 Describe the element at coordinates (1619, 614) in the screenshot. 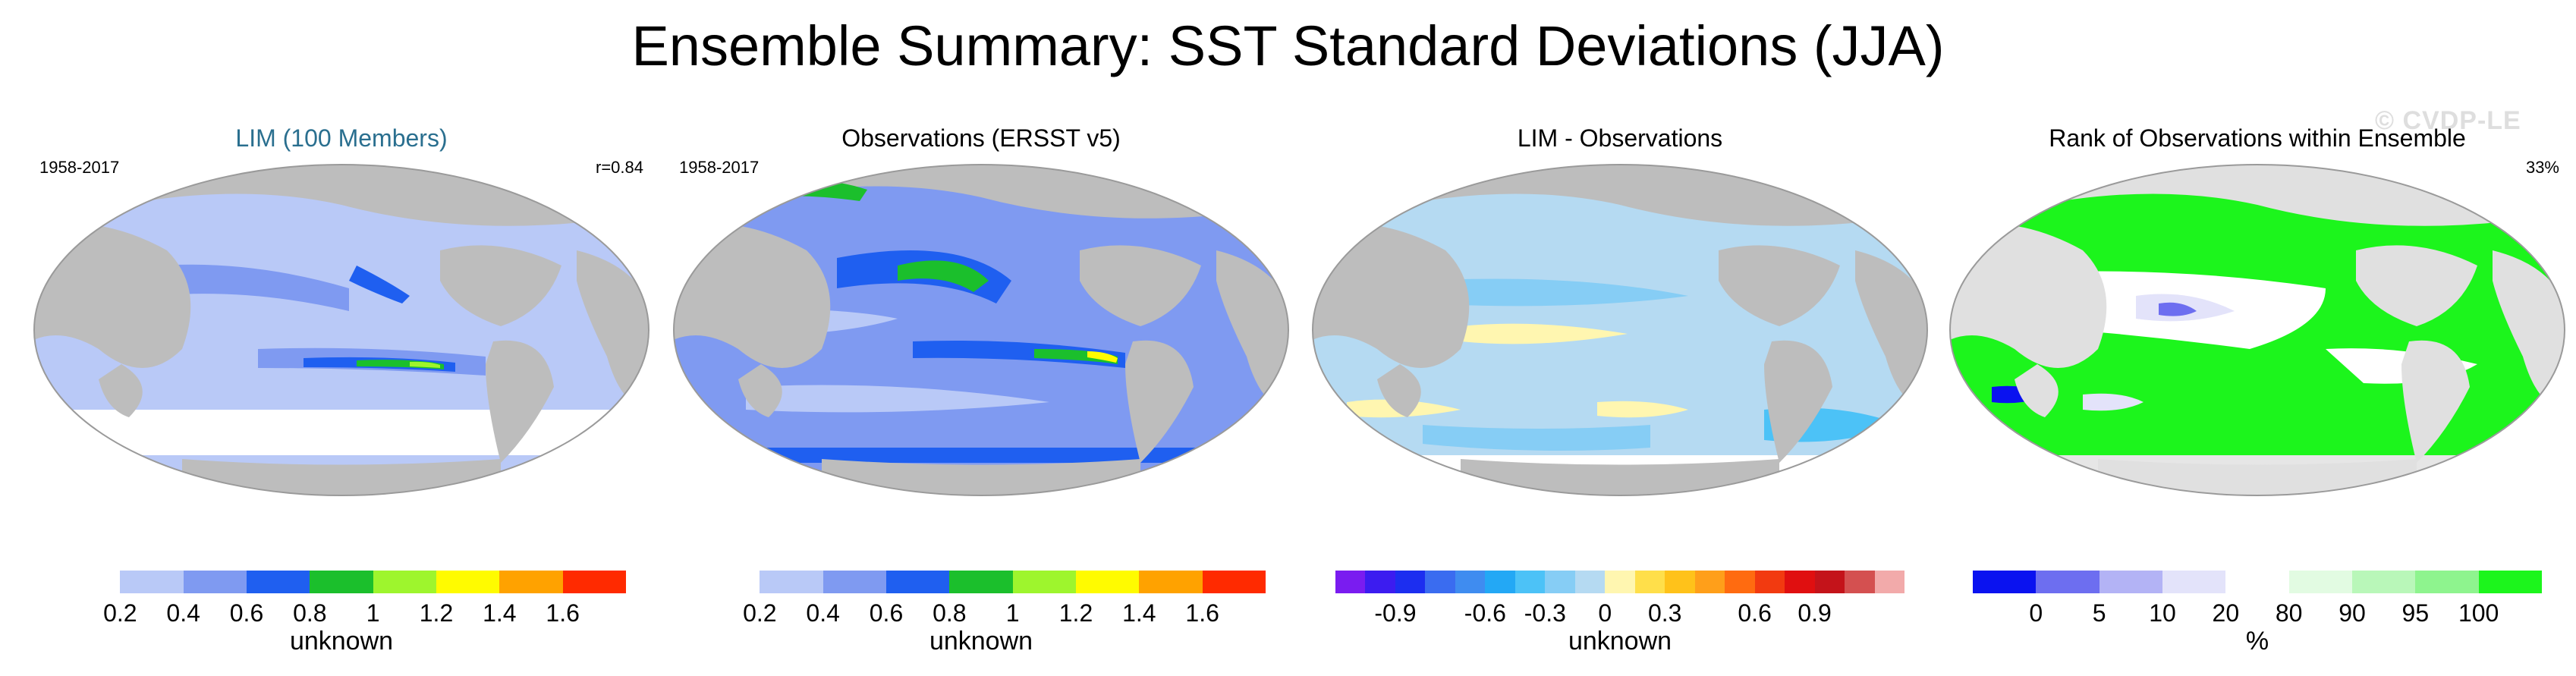

I see `colorbar-ticks: -0.9 -0.6 -0.3 0 0.3 0.6 0.9` at that location.